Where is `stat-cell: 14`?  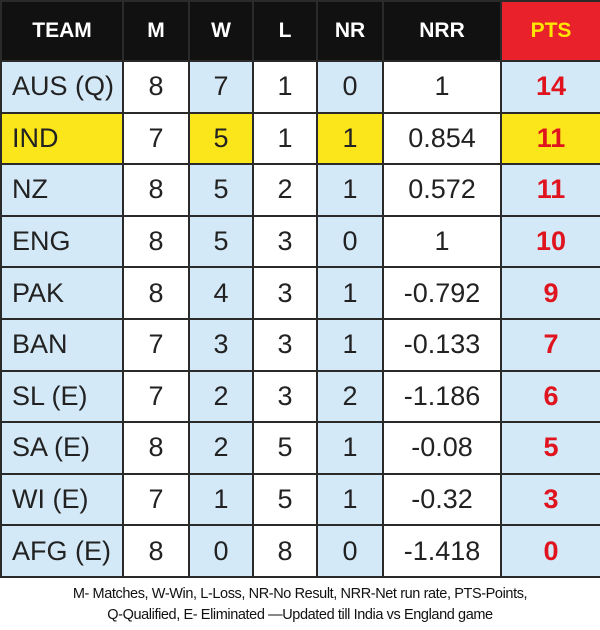
stat-cell: 14 is located at coordinates (550, 87).